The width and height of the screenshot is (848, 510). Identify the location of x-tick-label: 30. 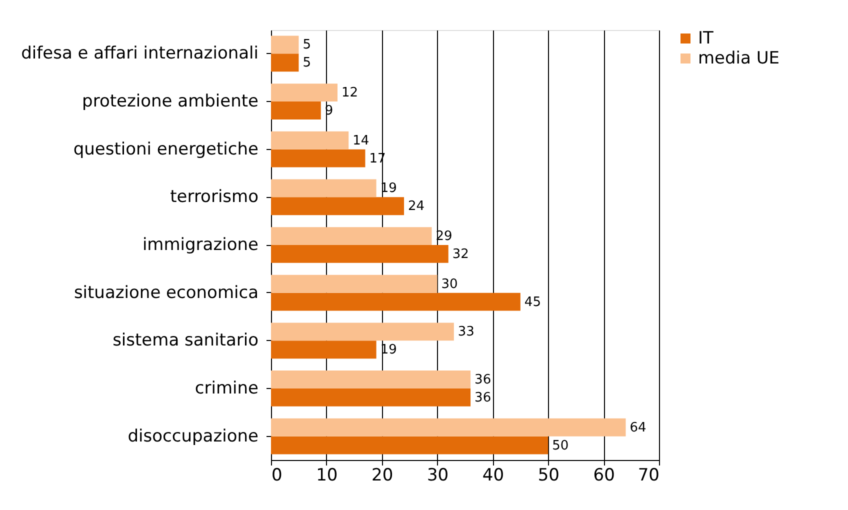
(437, 476).